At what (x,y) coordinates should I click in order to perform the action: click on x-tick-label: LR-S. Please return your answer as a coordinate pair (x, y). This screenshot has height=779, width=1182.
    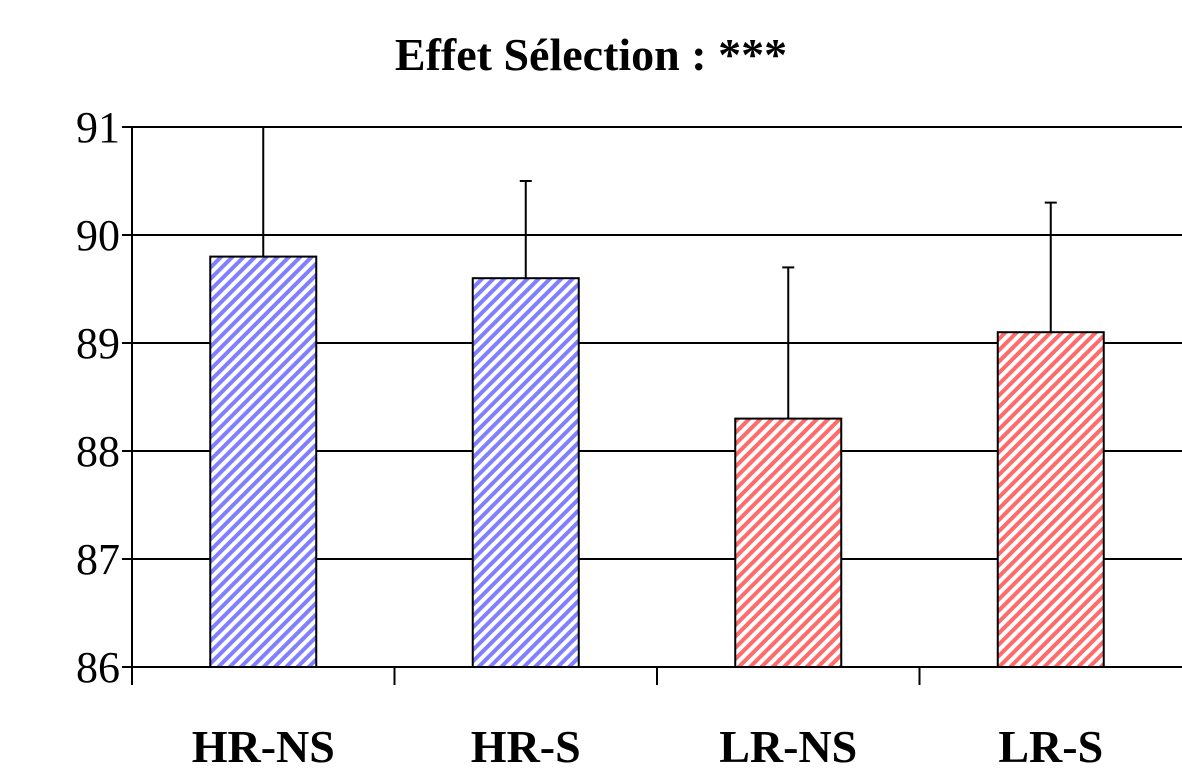
    Looking at the image, I should click on (1050, 746).